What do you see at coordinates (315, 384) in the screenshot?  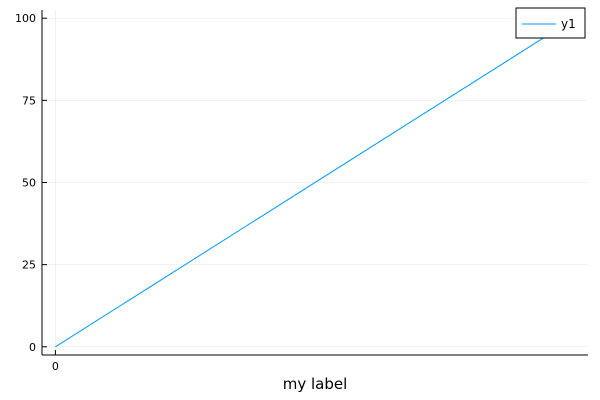 I see `x-axis-label: my label` at bounding box center [315, 384].